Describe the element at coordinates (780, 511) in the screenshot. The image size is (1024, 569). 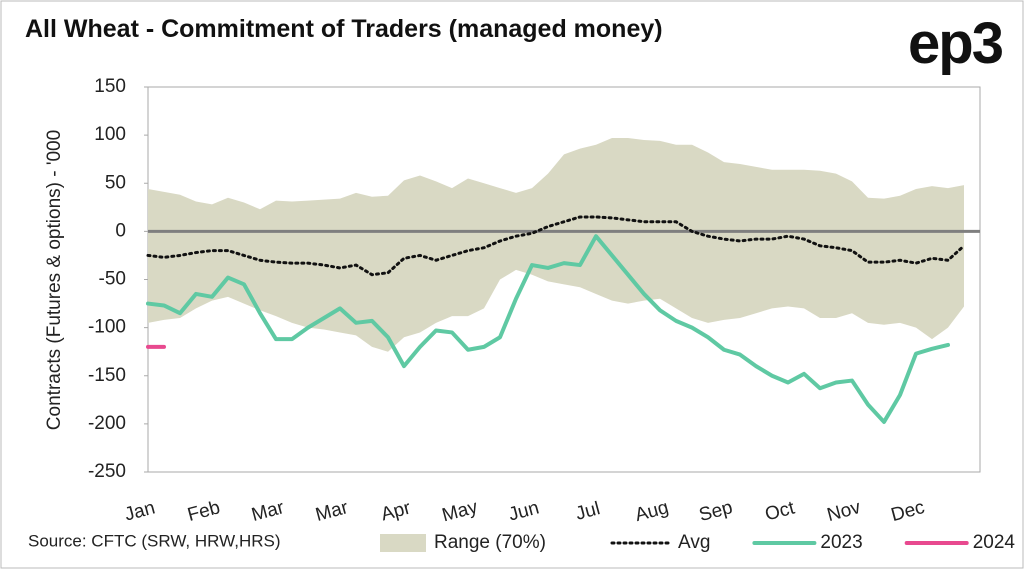
I see `x-tick-label: Oct` at that location.